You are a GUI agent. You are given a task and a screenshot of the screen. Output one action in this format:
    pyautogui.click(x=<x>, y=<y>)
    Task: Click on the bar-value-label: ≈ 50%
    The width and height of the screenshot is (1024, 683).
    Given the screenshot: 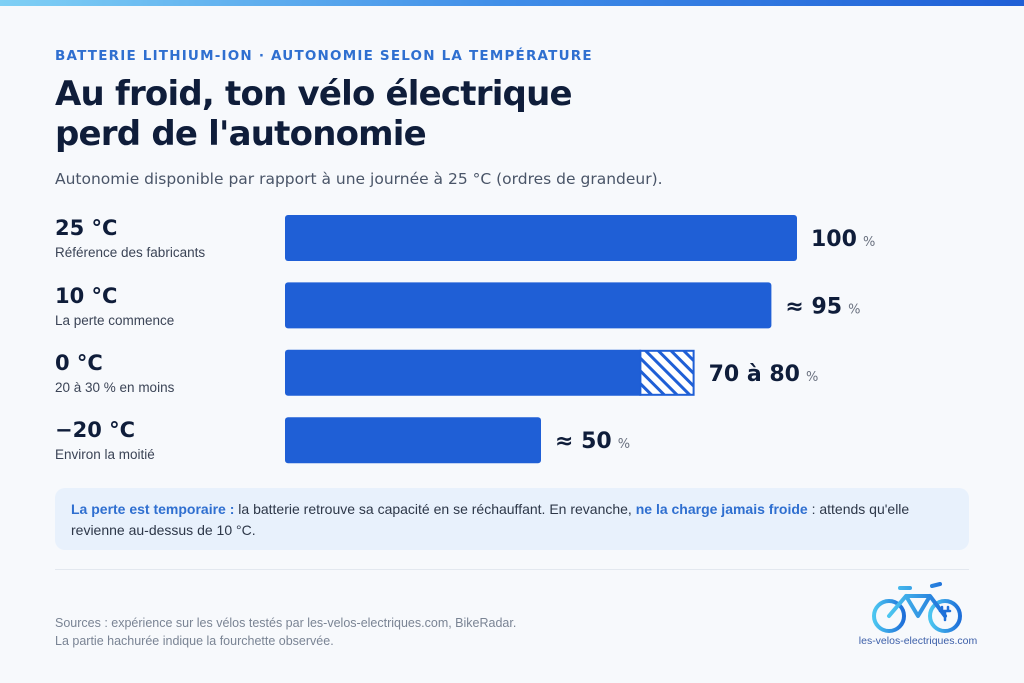 What is the action you would take?
    pyautogui.click(x=592, y=441)
    